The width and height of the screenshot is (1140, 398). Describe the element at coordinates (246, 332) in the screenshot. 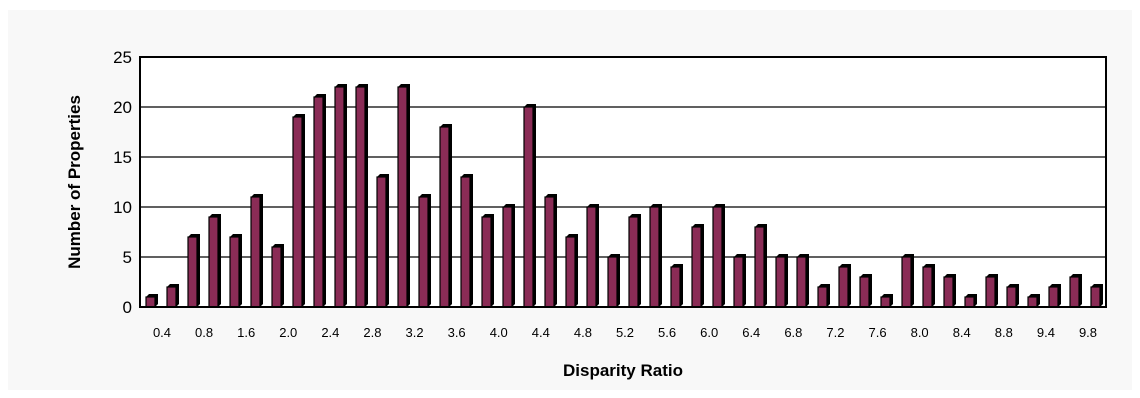

I see `x-tick-label: 1.6` at that location.